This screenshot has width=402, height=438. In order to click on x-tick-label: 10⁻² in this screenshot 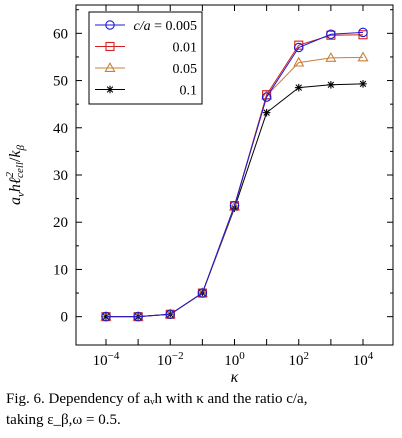, I will do `click(170, 359)`.